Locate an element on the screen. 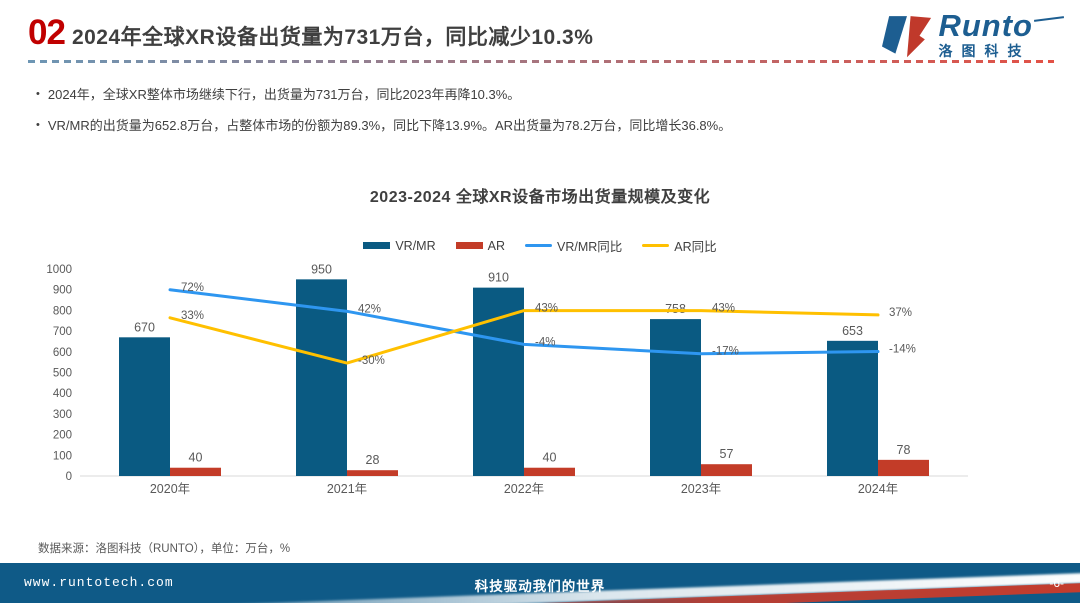 The height and width of the screenshot is (603, 1080). bar-value-label: 950 is located at coordinates (321, 269).